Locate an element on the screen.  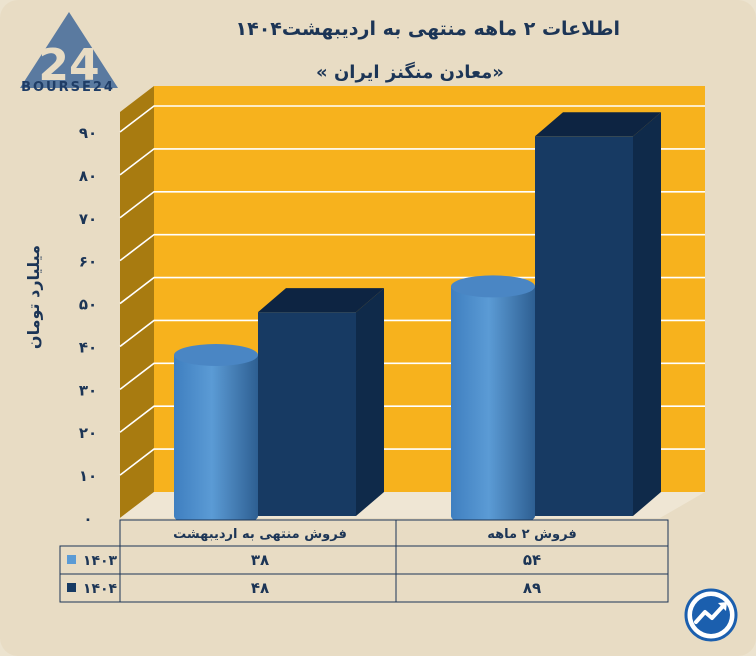
y-tick-label: ۳۰ is located at coordinates (88, 390).